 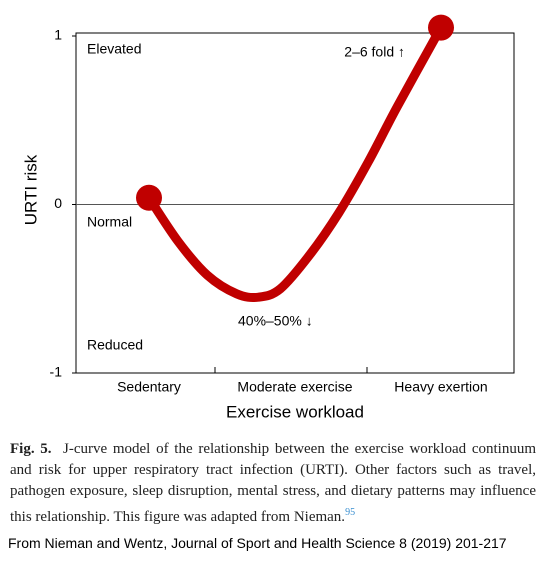 I want to click on y-tick-label: 0, so click(x=58, y=203).